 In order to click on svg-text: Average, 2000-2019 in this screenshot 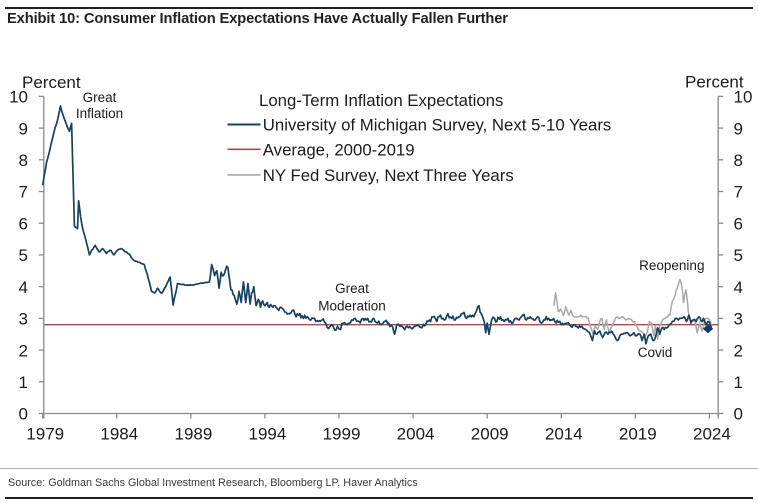, I will do `click(339, 149)`.